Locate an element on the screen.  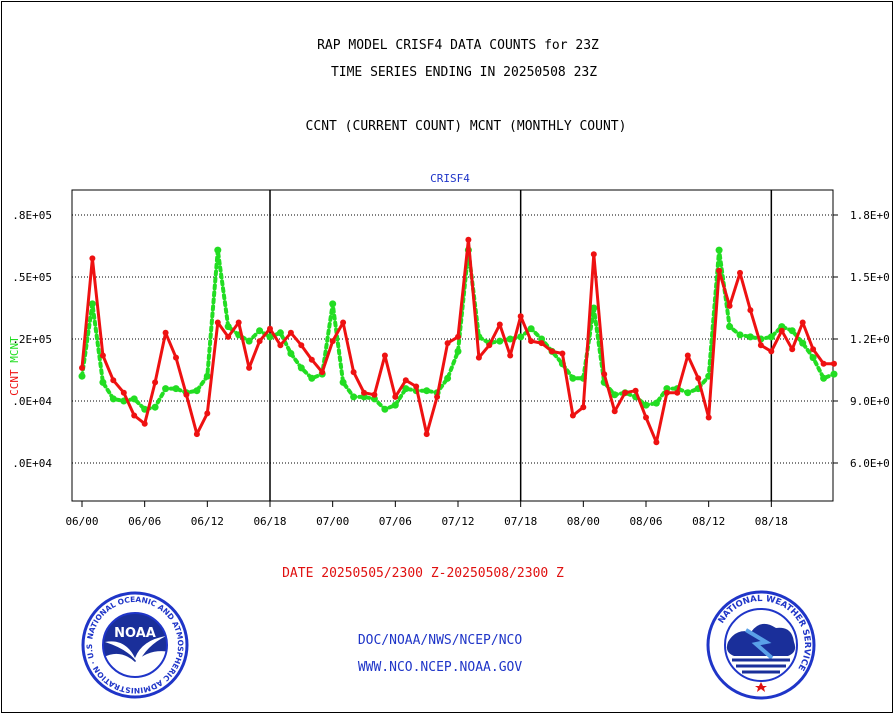
x-tick-label: 08/06 is located at coordinates (645, 521).